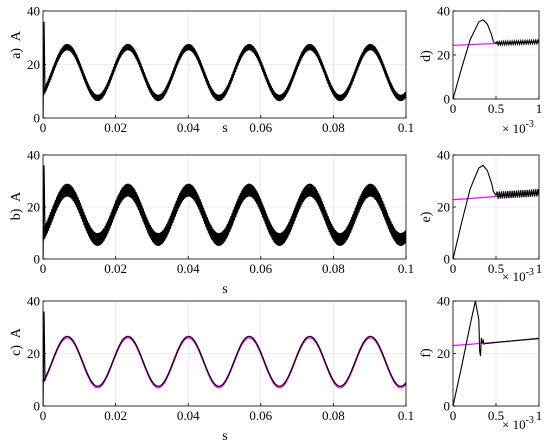 Image resolution: width=550 pixels, height=446 pixels. Describe the element at coordinates (426, 353) in the screenshot. I see `panel-f-label: f)` at that location.